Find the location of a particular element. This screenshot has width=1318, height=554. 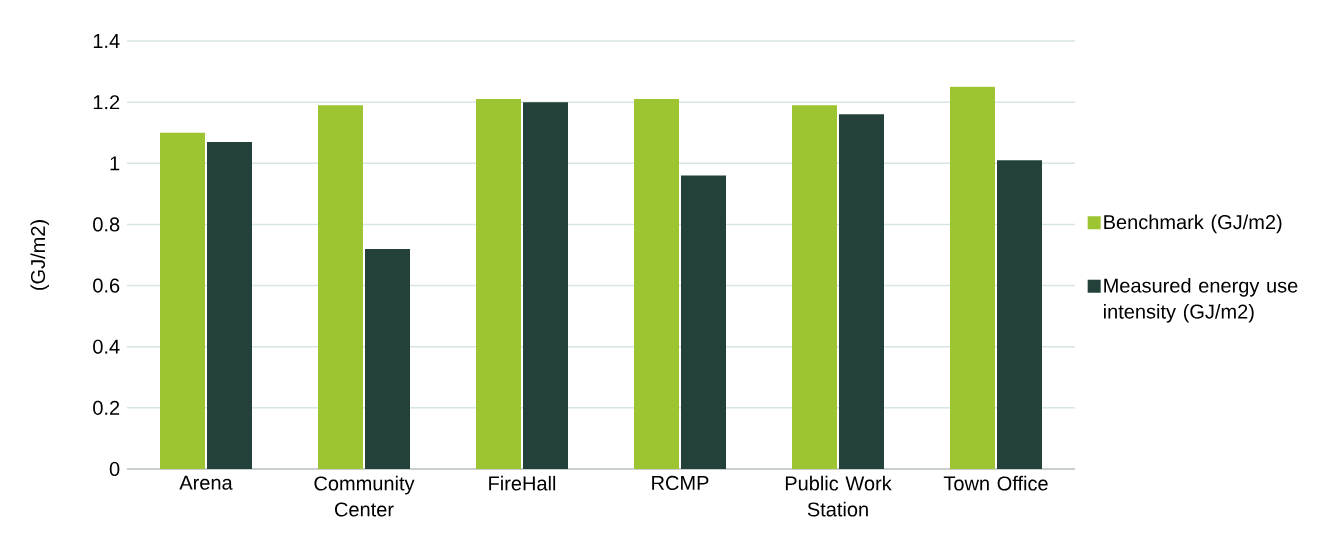

legend-label: Benchmark (GJ/m2) is located at coordinates (1193, 224).